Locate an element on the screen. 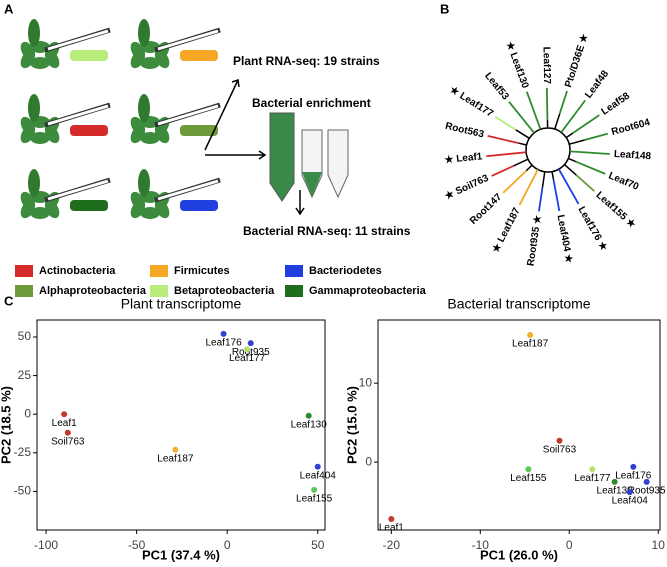  tree-leaf-label: Root563 is located at coordinates (464, 131).